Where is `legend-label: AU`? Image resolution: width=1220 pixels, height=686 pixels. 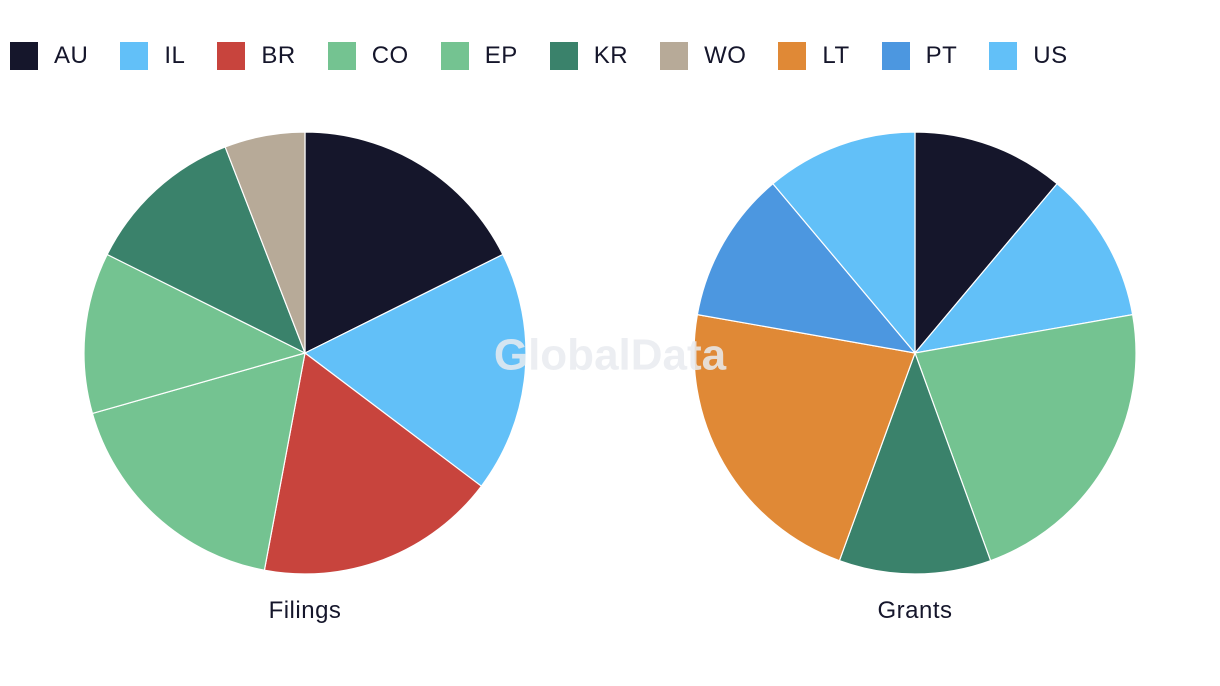 legend-label: AU is located at coordinates (71, 55).